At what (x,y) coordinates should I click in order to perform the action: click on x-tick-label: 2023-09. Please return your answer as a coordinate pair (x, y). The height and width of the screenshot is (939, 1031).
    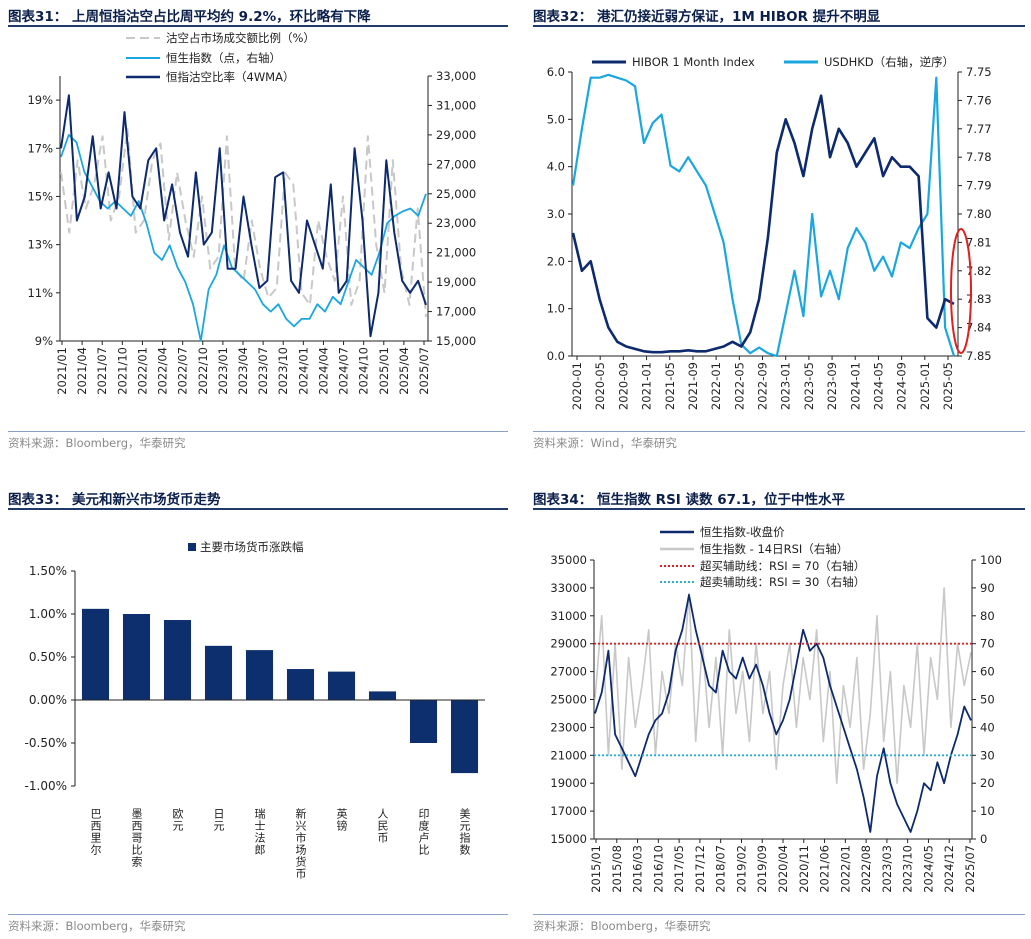
    Looking at the image, I should click on (832, 386).